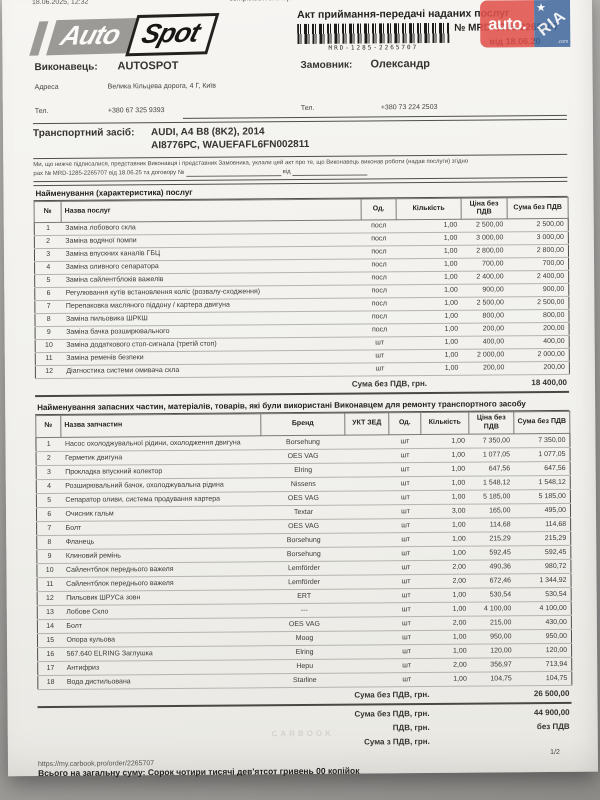 The height and width of the screenshot is (800, 600). What do you see at coordinates (172, 34) in the screenshot?
I see `logo-spot-text: Spot` at bounding box center [172, 34].